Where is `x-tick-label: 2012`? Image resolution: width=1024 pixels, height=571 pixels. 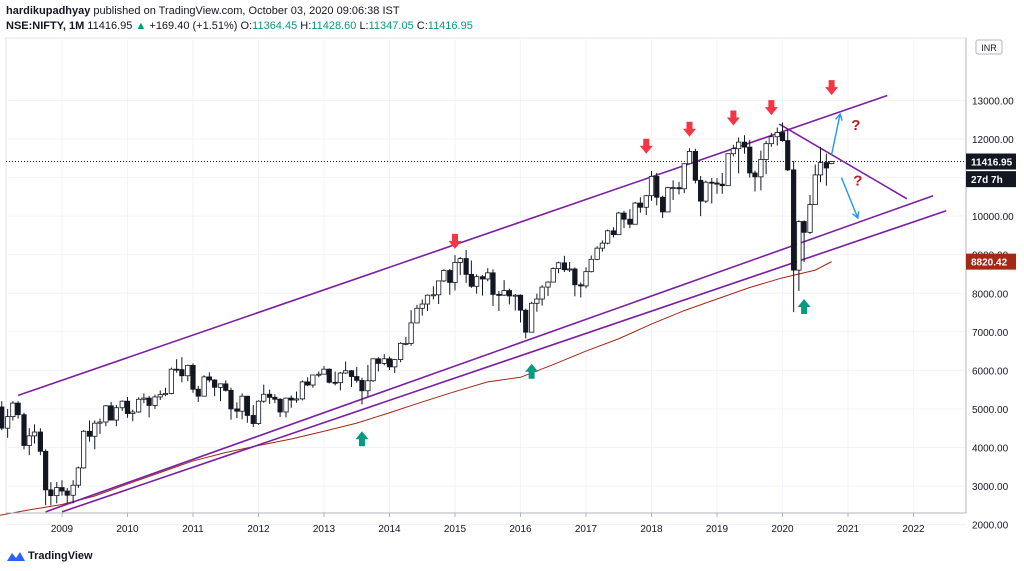 x-tick-label: 2012 is located at coordinates (258, 529).